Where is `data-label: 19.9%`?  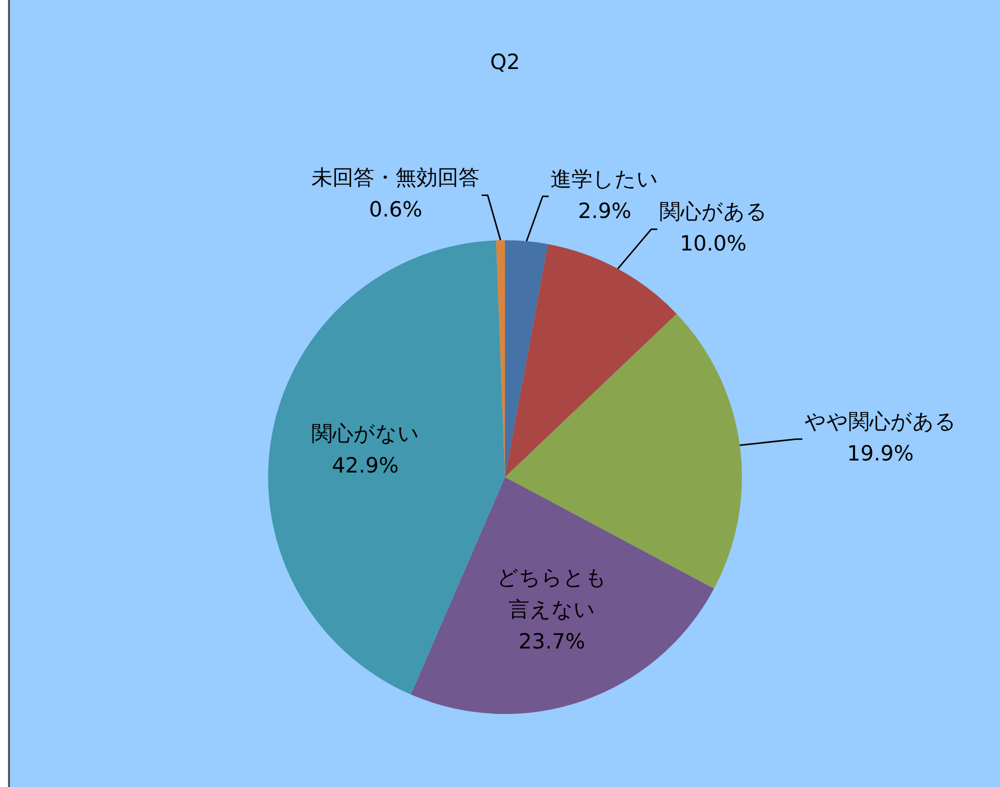
data-label: 19.9% is located at coordinates (880, 454).